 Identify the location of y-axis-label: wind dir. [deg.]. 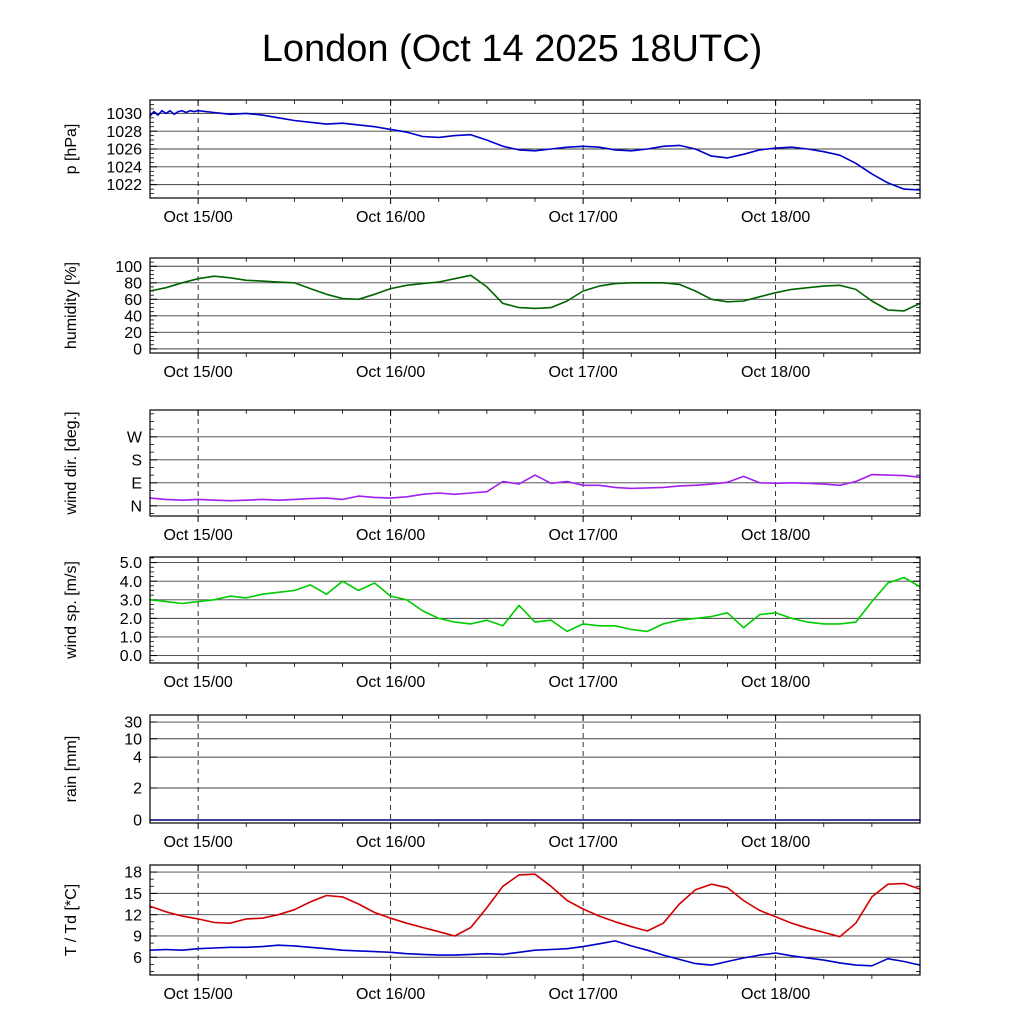
(71, 463).